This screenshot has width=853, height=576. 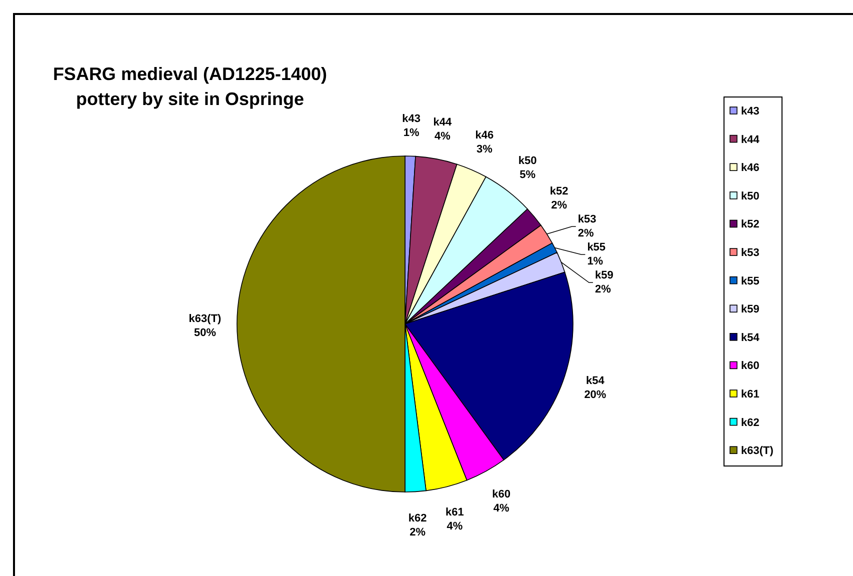 What do you see at coordinates (750, 310) in the screenshot?
I see `legend-label: k59` at bounding box center [750, 310].